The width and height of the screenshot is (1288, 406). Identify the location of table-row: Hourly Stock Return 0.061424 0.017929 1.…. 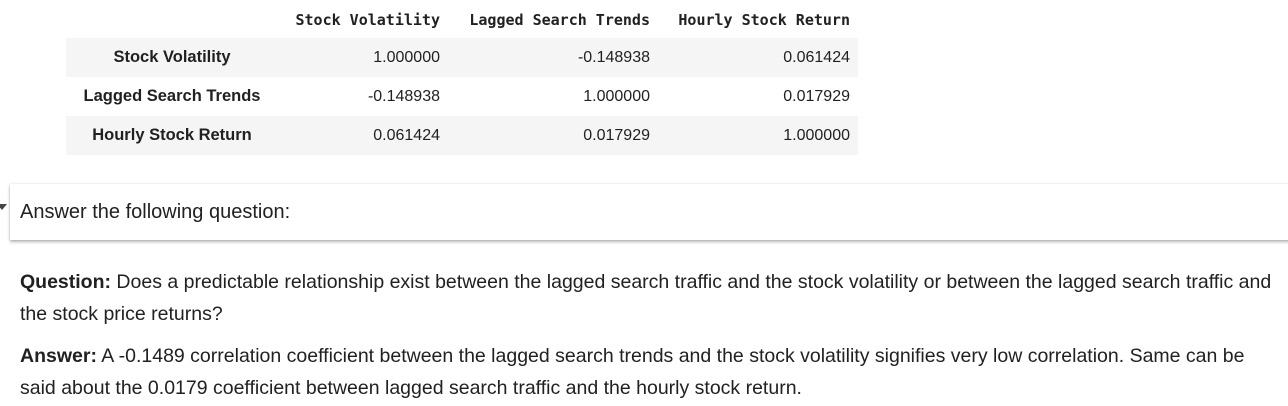
(462, 135).